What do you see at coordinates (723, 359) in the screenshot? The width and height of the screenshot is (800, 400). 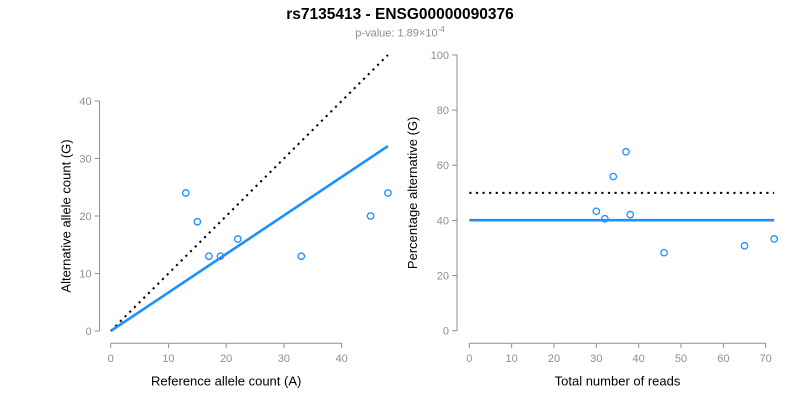 I see `x-tick-label: 60` at bounding box center [723, 359].